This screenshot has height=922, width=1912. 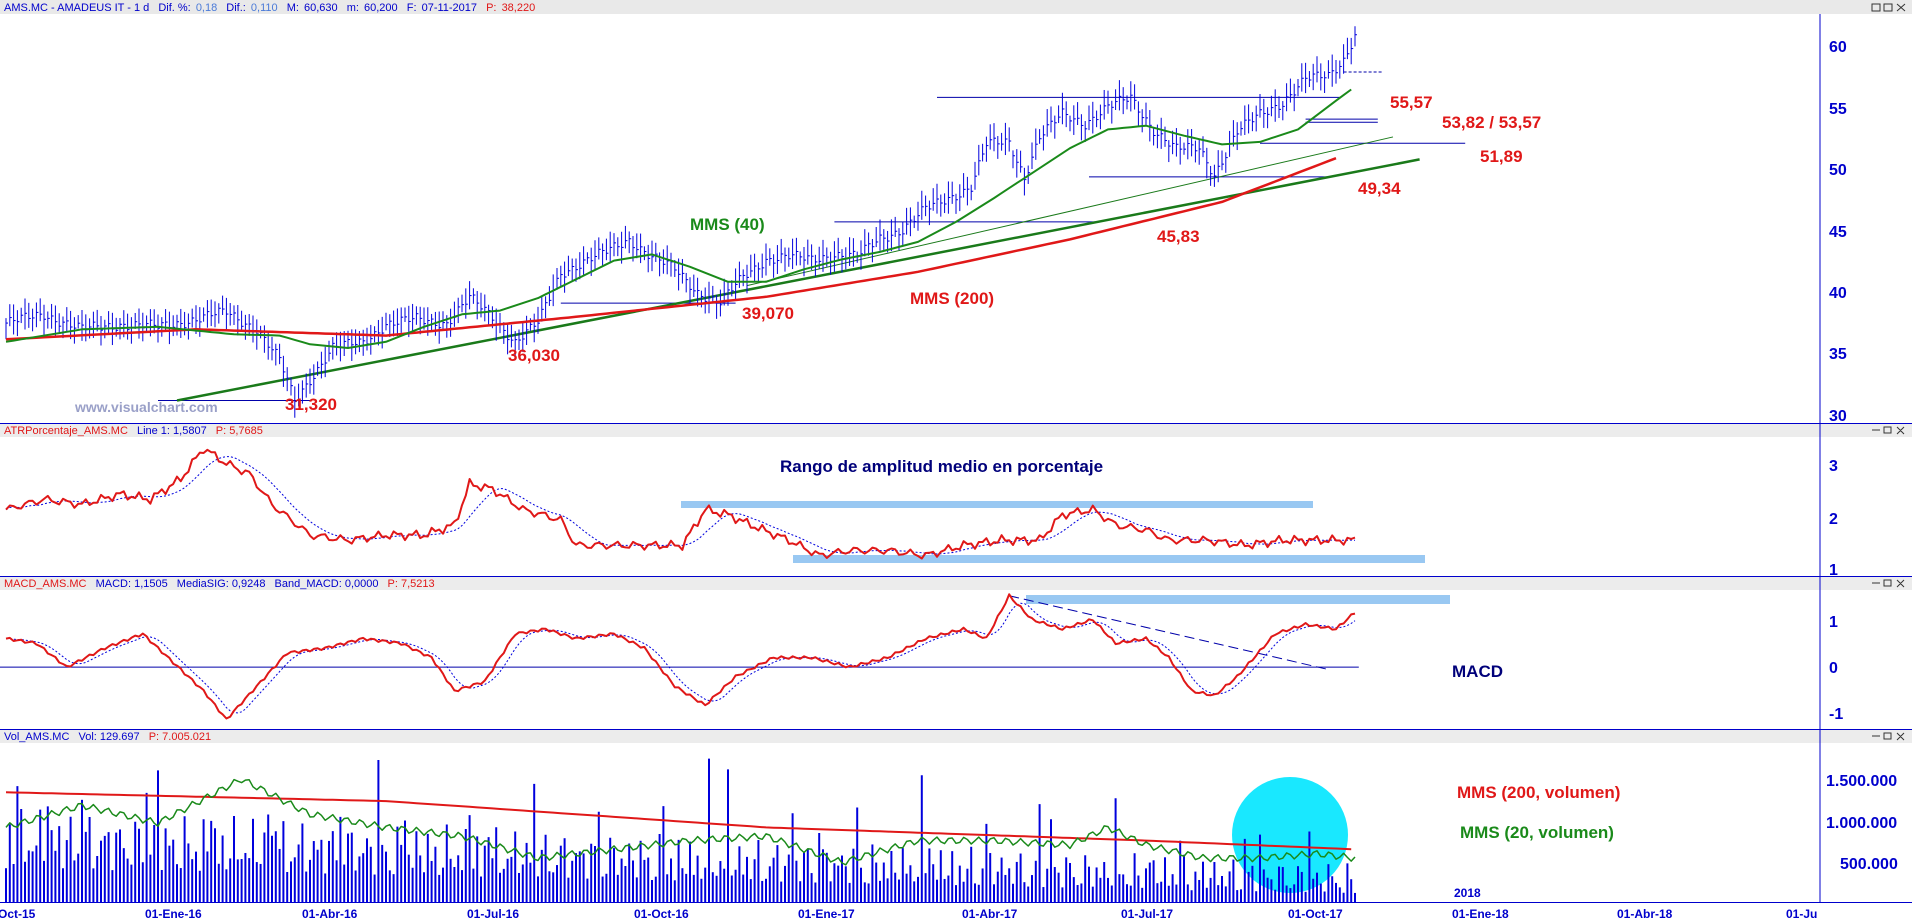 What do you see at coordinates (1888, 7) in the screenshot?
I see `restore-icon` at bounding box center [1888, 7].